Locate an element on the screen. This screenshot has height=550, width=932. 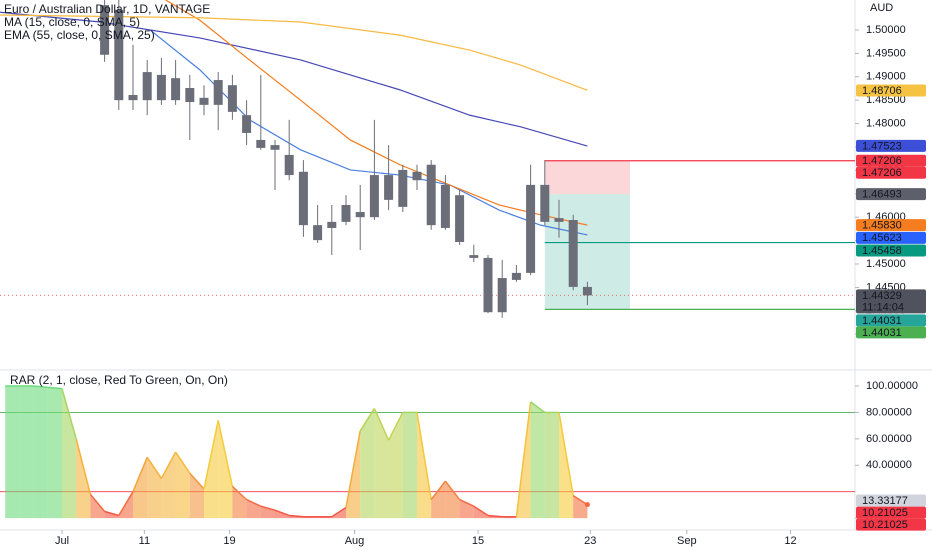
x-tick-label: 15 is located at coordinates (478, 541).